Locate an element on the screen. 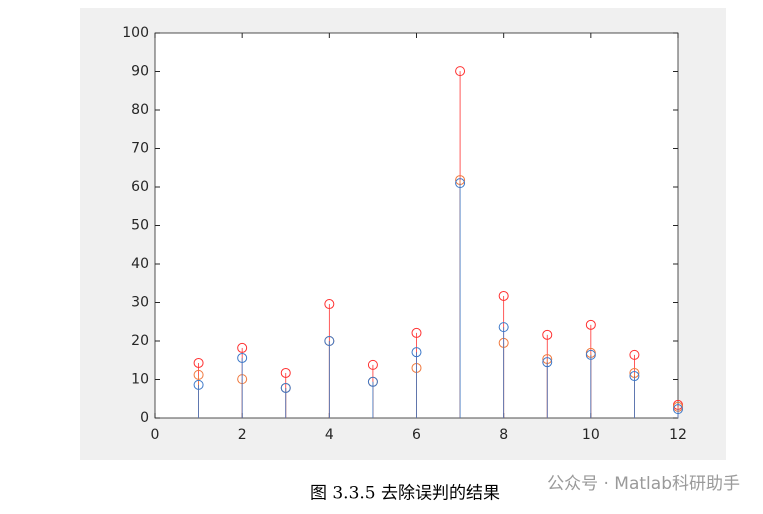 This screenshot has width=763, height=514. y-tick-label: 0 is located at coordinates (144, 418).